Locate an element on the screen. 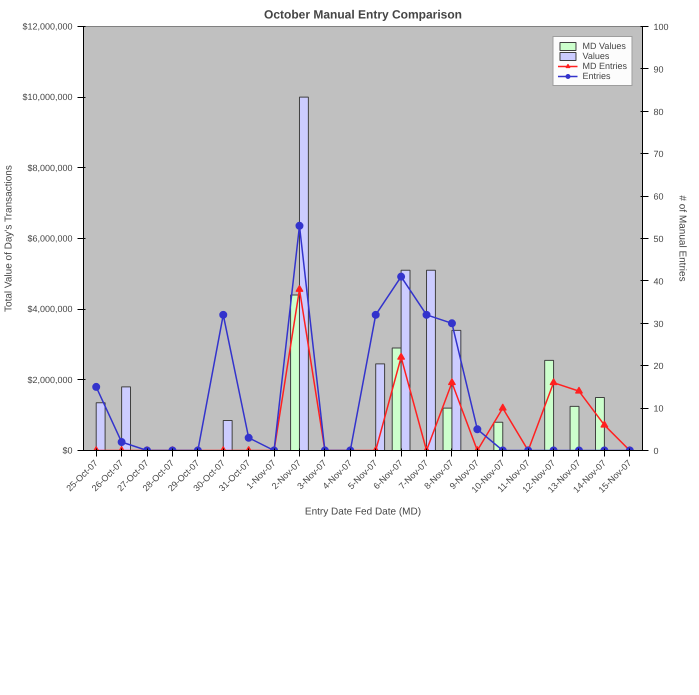  y2-tick-label: 20 is located at coordinates (659, 366).